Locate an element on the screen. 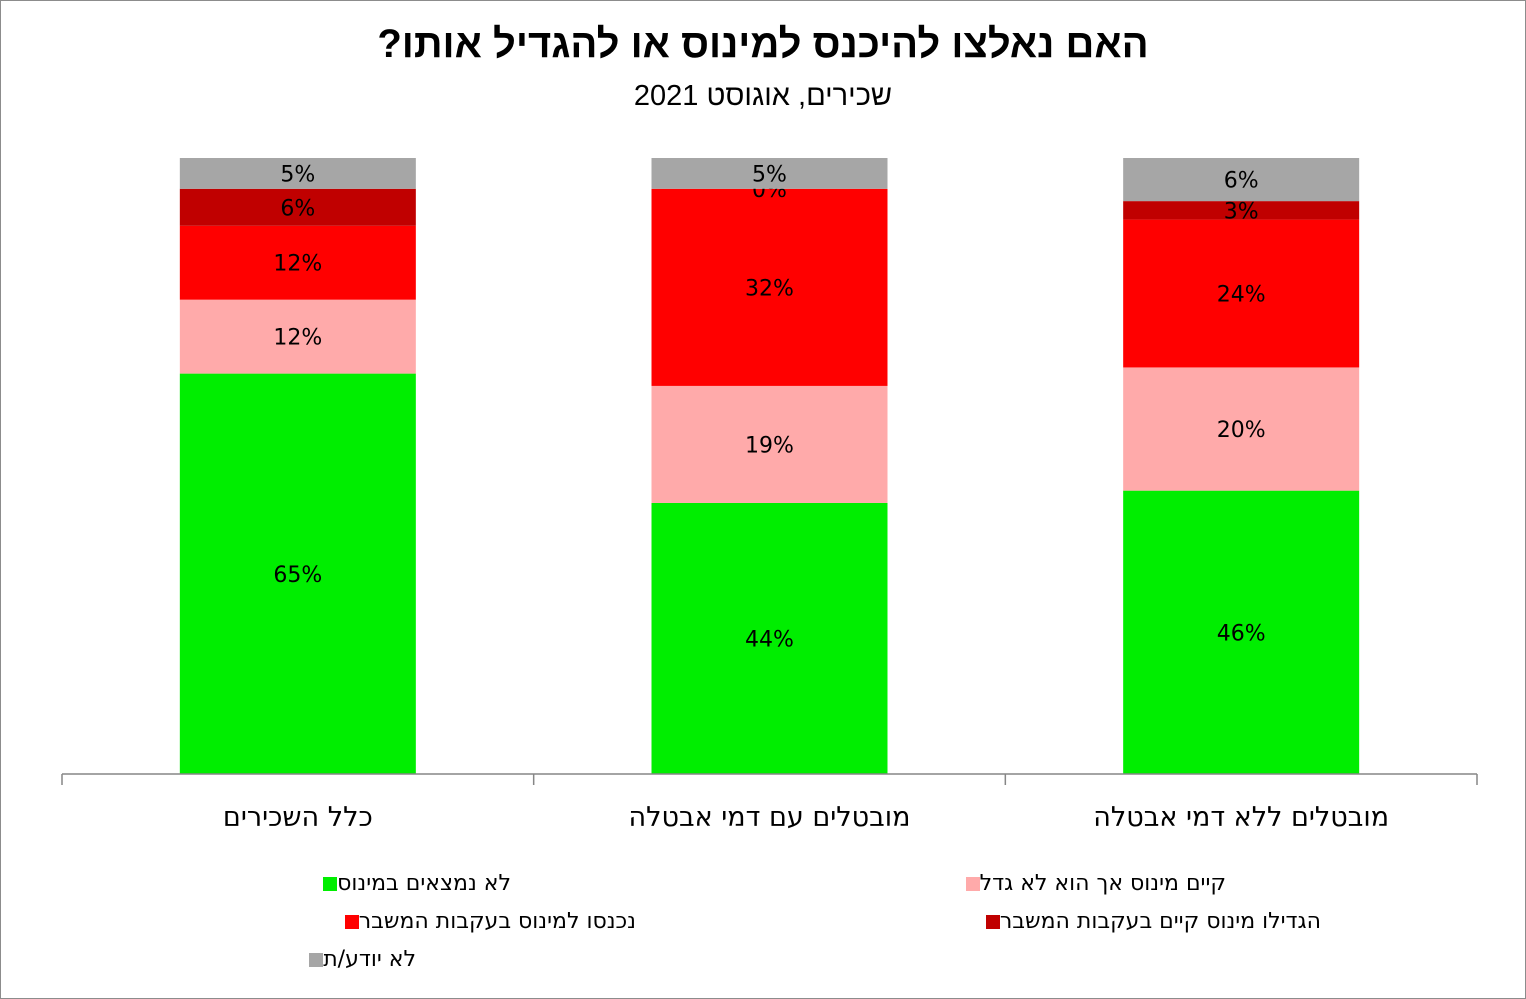 This screenshot has width=1526, height=999. legend-item-increased-overdraft: הגדילו מינוס קיים בעקבות המשבר is located at coordinates (1150, 921).